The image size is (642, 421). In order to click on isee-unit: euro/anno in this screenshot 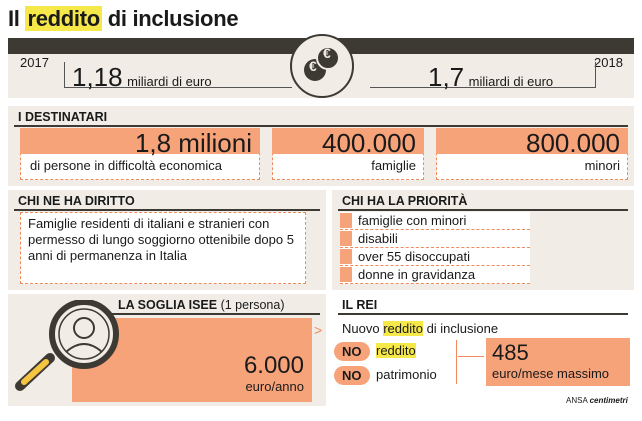, I will do `click(274, 386)`.